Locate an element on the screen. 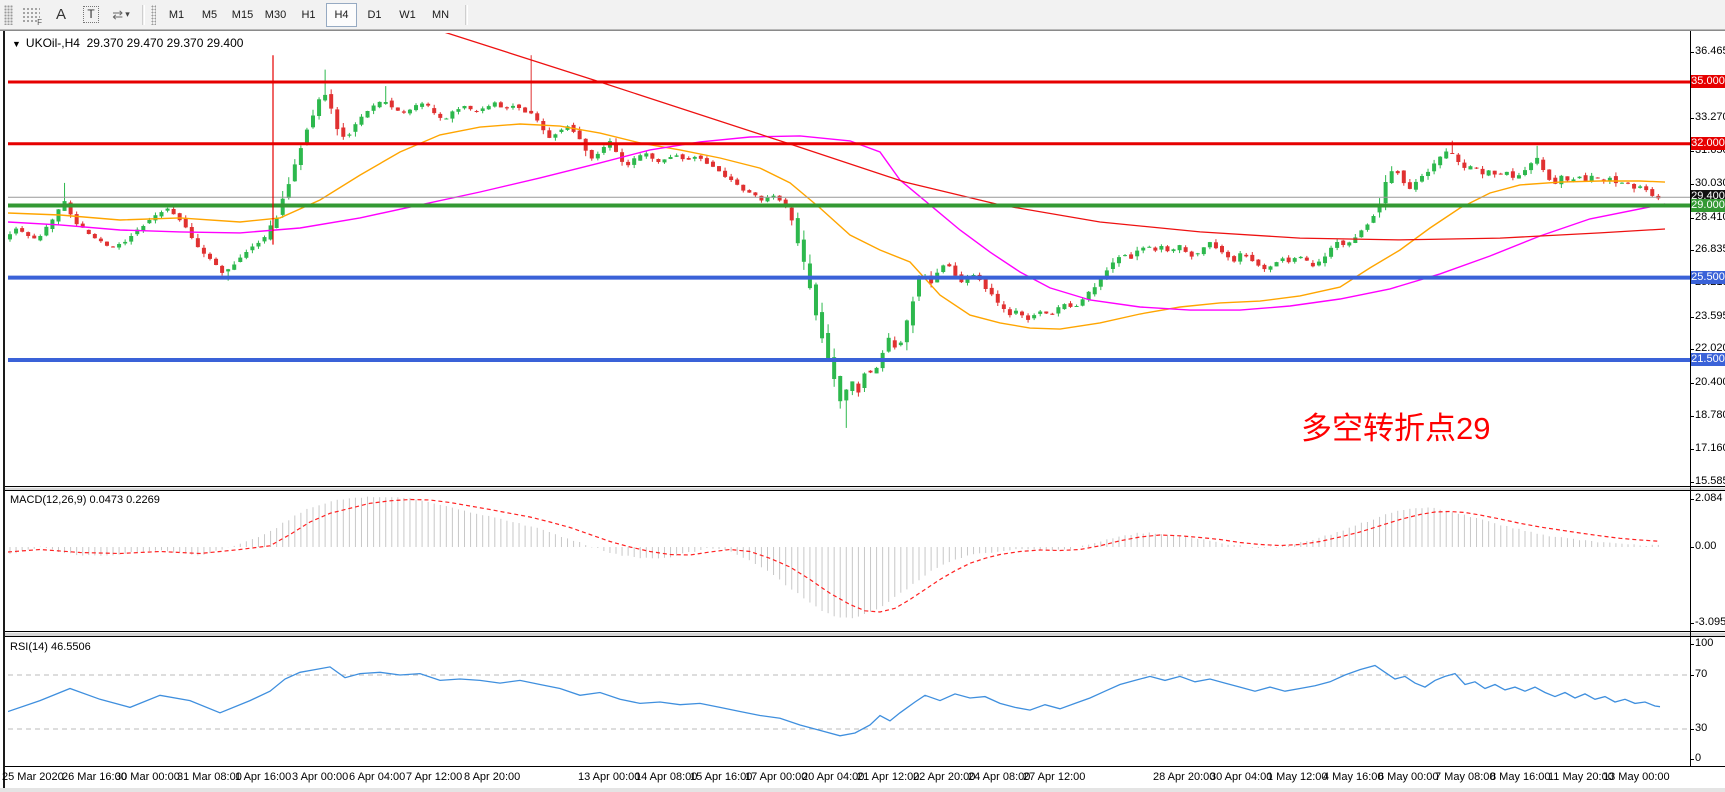 Image resolution: width=1725 pixels, height=792 pixels. timeframe-button-W1: W1 is located at coordinates (407, 14).